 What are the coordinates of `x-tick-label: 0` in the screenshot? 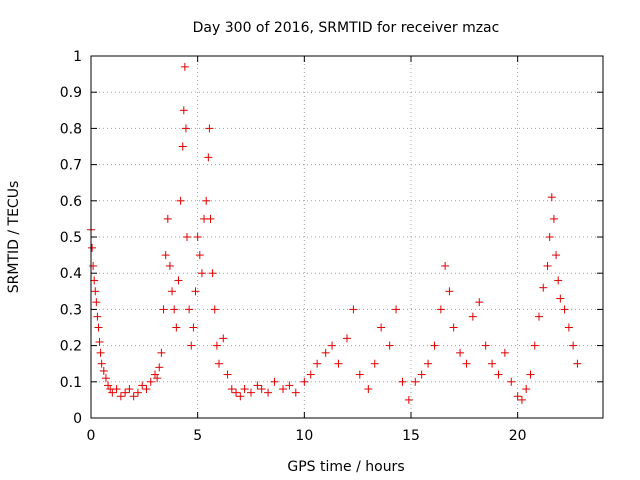 It's located at (91, 436).